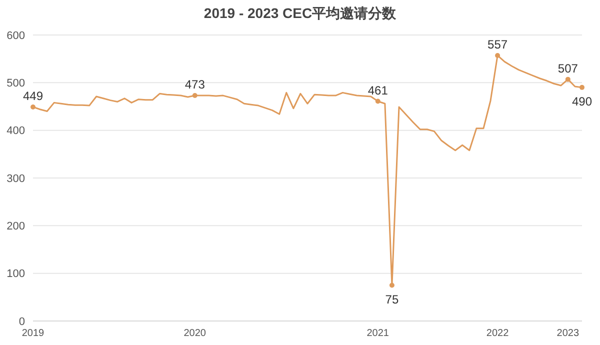  What do you see at coordinates (33, 95) in the screenshot?
I see `data-label: 449` at bounding box center [33, 95].